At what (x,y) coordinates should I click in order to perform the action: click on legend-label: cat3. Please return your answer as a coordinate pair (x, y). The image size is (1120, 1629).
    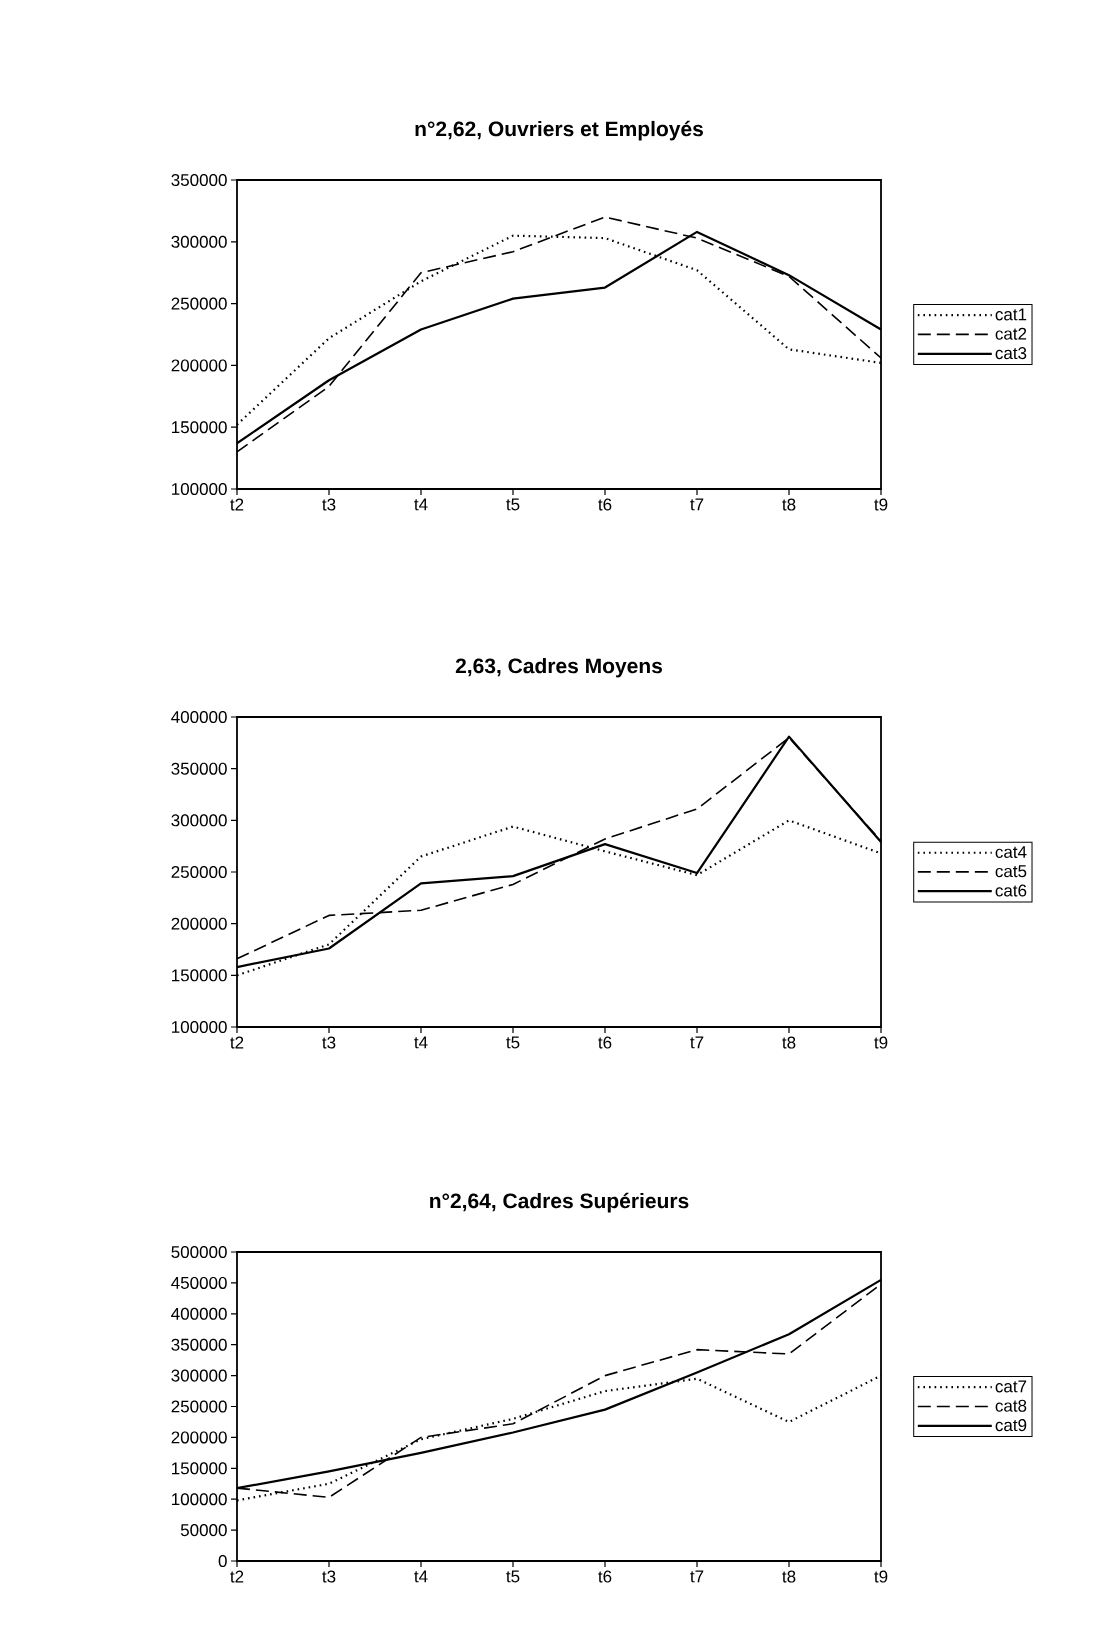
    Looking at the image, I should click on (1011, 353).